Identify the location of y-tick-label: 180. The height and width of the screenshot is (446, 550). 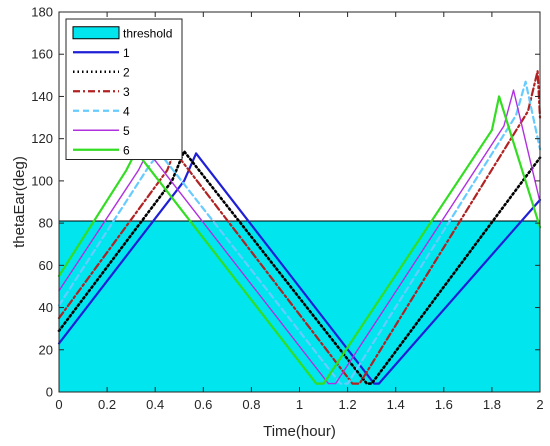
(42, 12).